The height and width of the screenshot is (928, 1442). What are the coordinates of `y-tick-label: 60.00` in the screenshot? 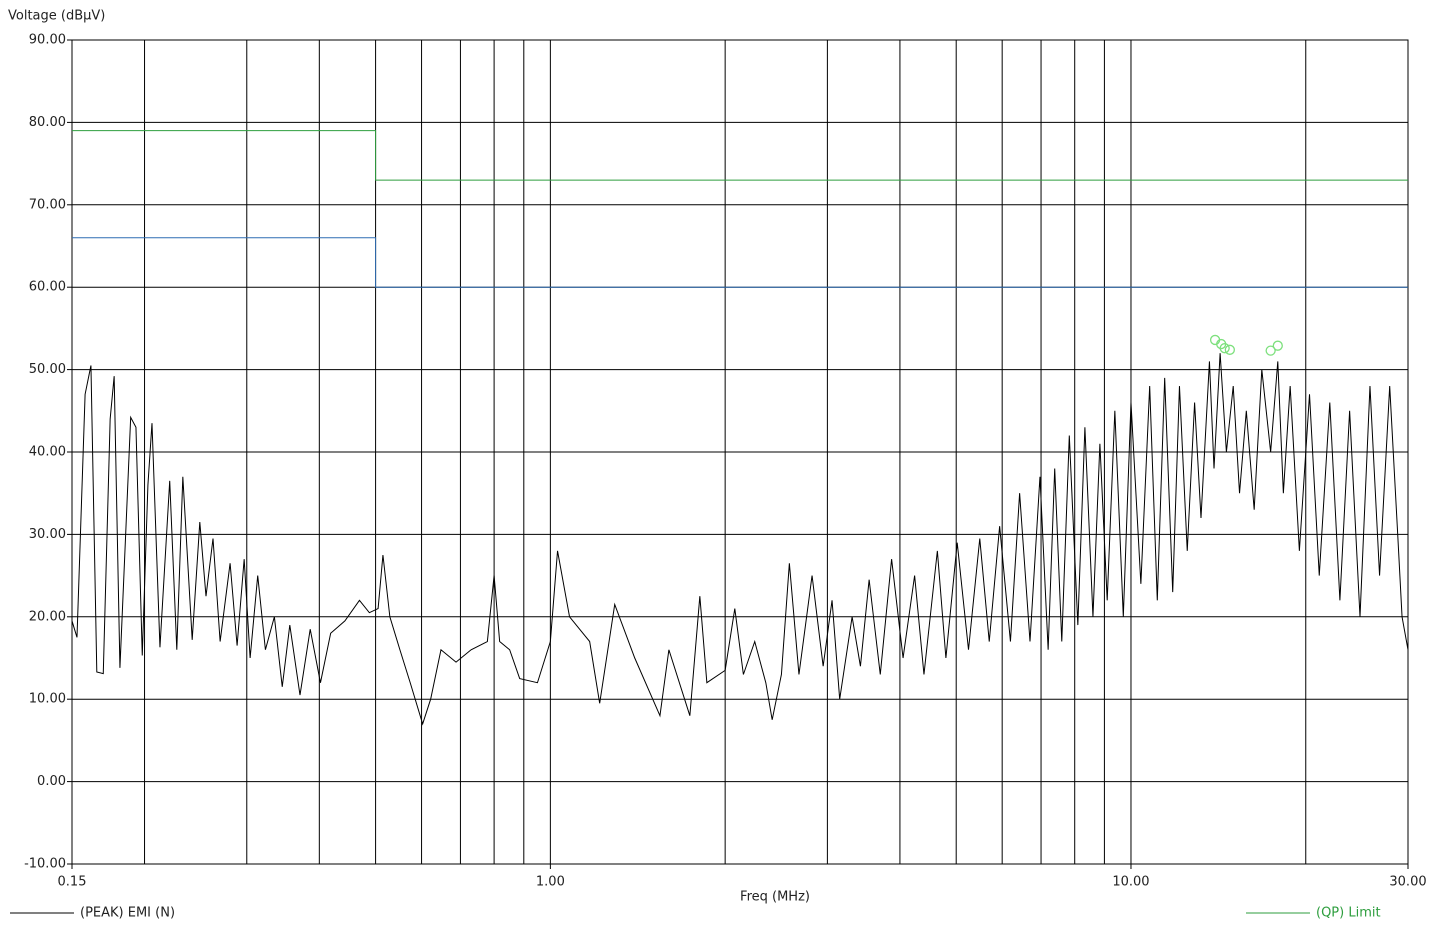 It's located at (47, 287).